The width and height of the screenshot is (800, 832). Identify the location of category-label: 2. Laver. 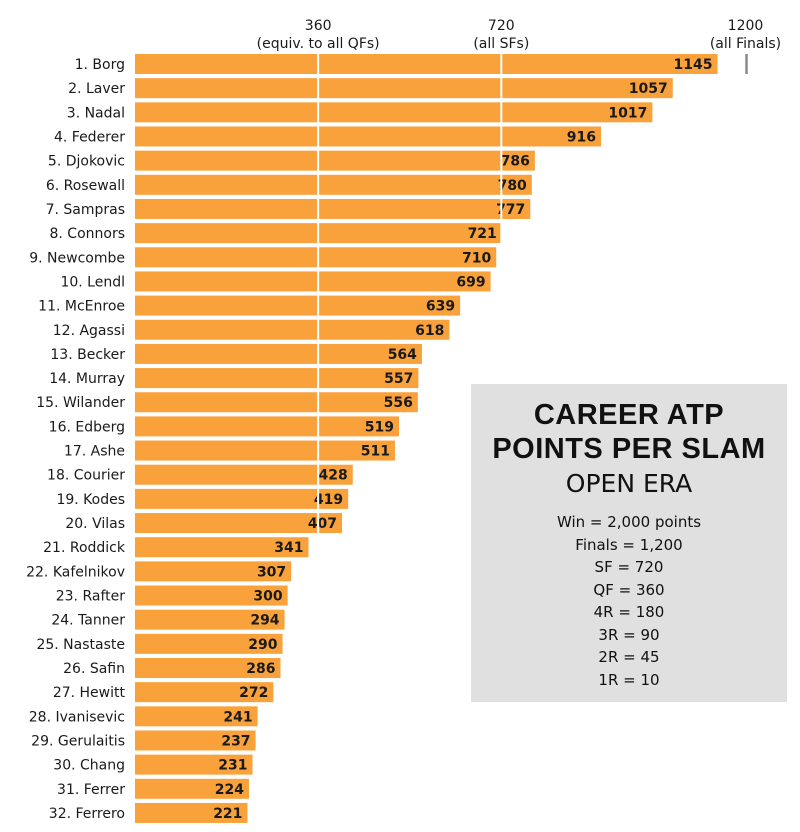
(96, 89).